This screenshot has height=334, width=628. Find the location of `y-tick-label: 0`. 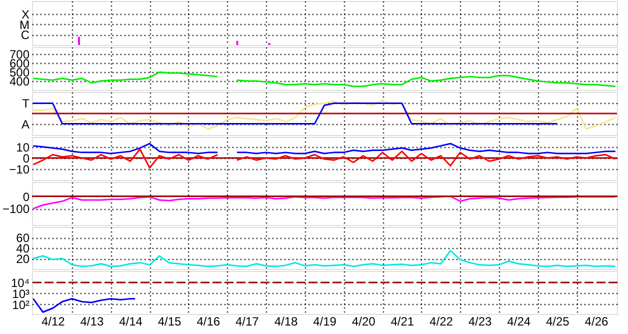

y-tick-label: 0 is located at coordinates (26, 197).